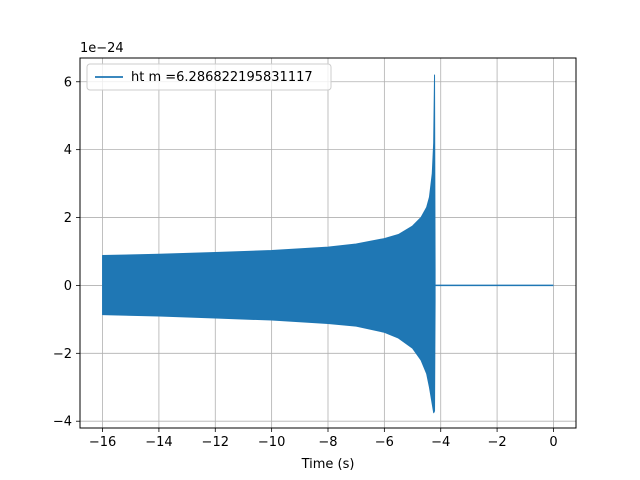  Describe the element at coordinates (384, 442) in the screenshot. I see `x-tick-label: −6` at that location.